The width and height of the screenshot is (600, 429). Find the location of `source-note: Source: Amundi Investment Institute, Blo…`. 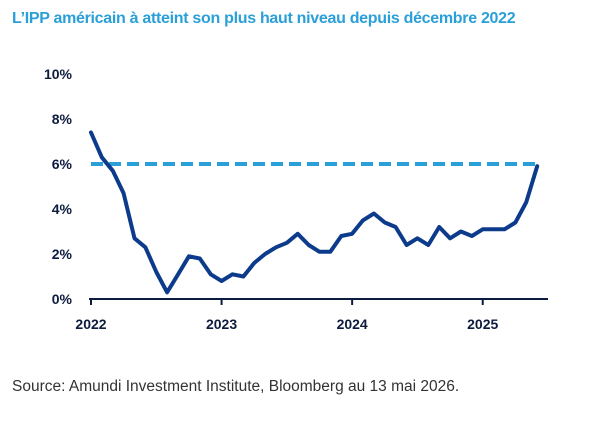

source-note: Source: Amundi Investment Institute, Blo… is located at coordinates (236, 386).